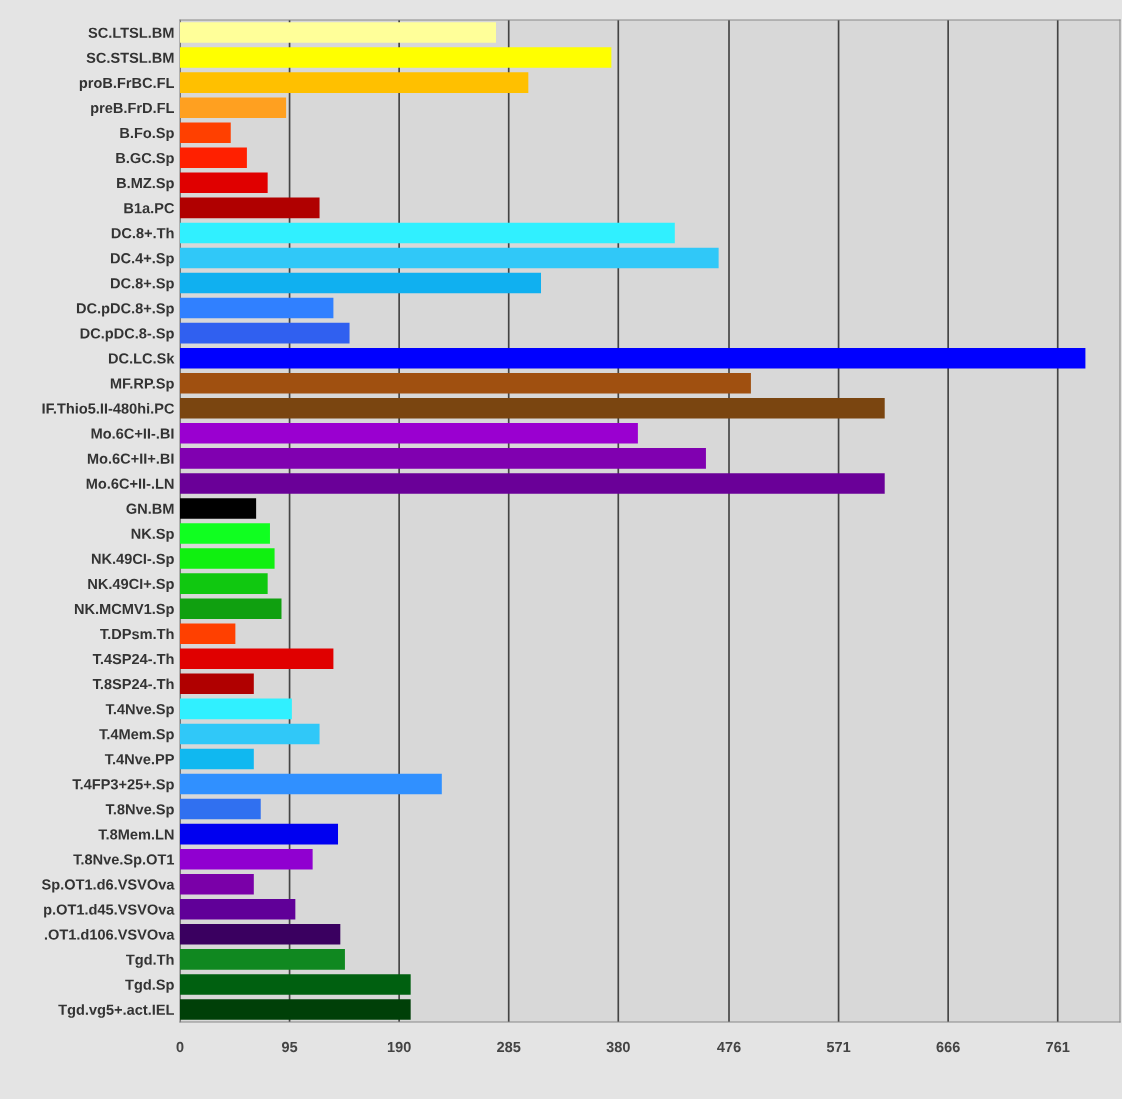 This screenshot has width=1122, height=1099. Describe the element at coordinates (150, 961) in the screenshot. I see `y-tick-label: Tgd.Th` at that location.